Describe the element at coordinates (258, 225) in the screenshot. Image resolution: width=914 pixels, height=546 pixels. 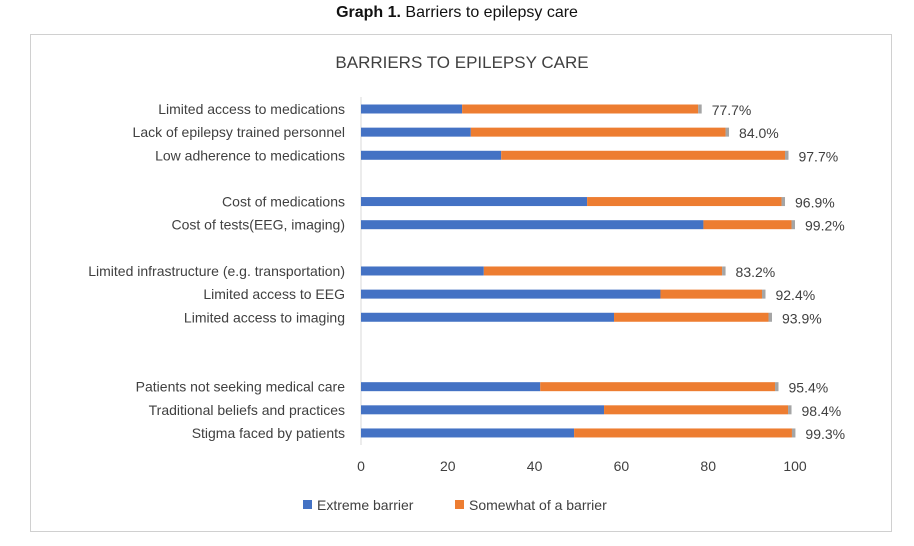
I see `category-label: Cost of tests(EEG, imaging)` at that location.